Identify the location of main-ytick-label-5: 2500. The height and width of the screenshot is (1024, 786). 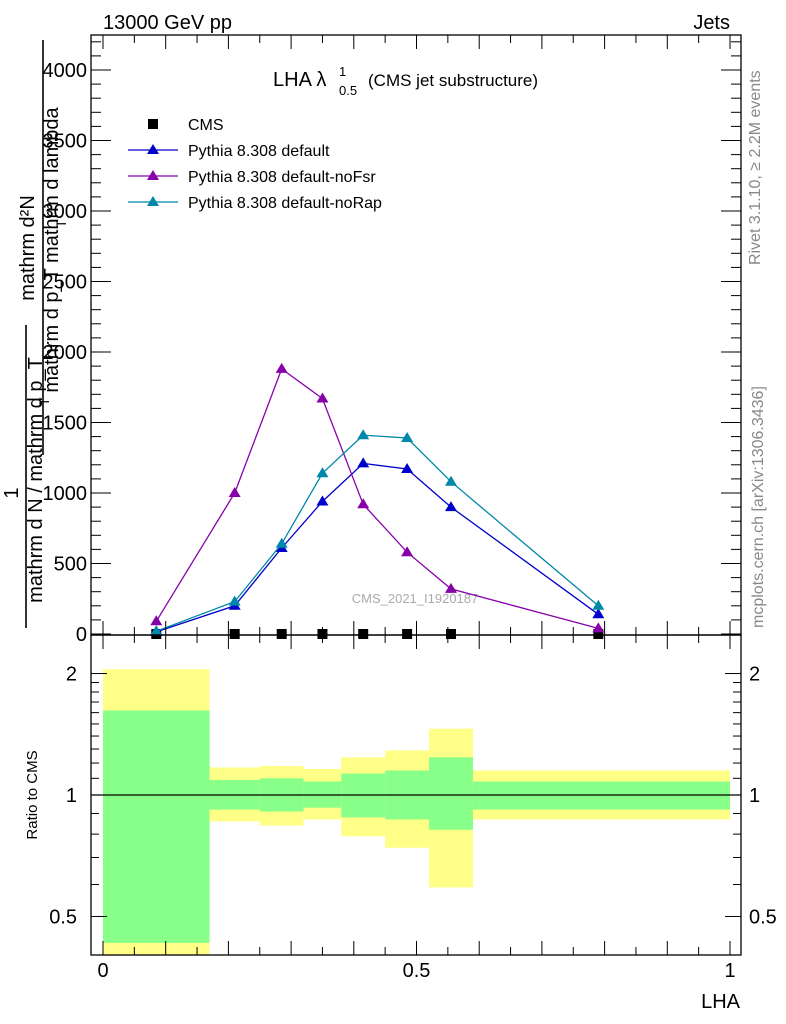
(65, 283).